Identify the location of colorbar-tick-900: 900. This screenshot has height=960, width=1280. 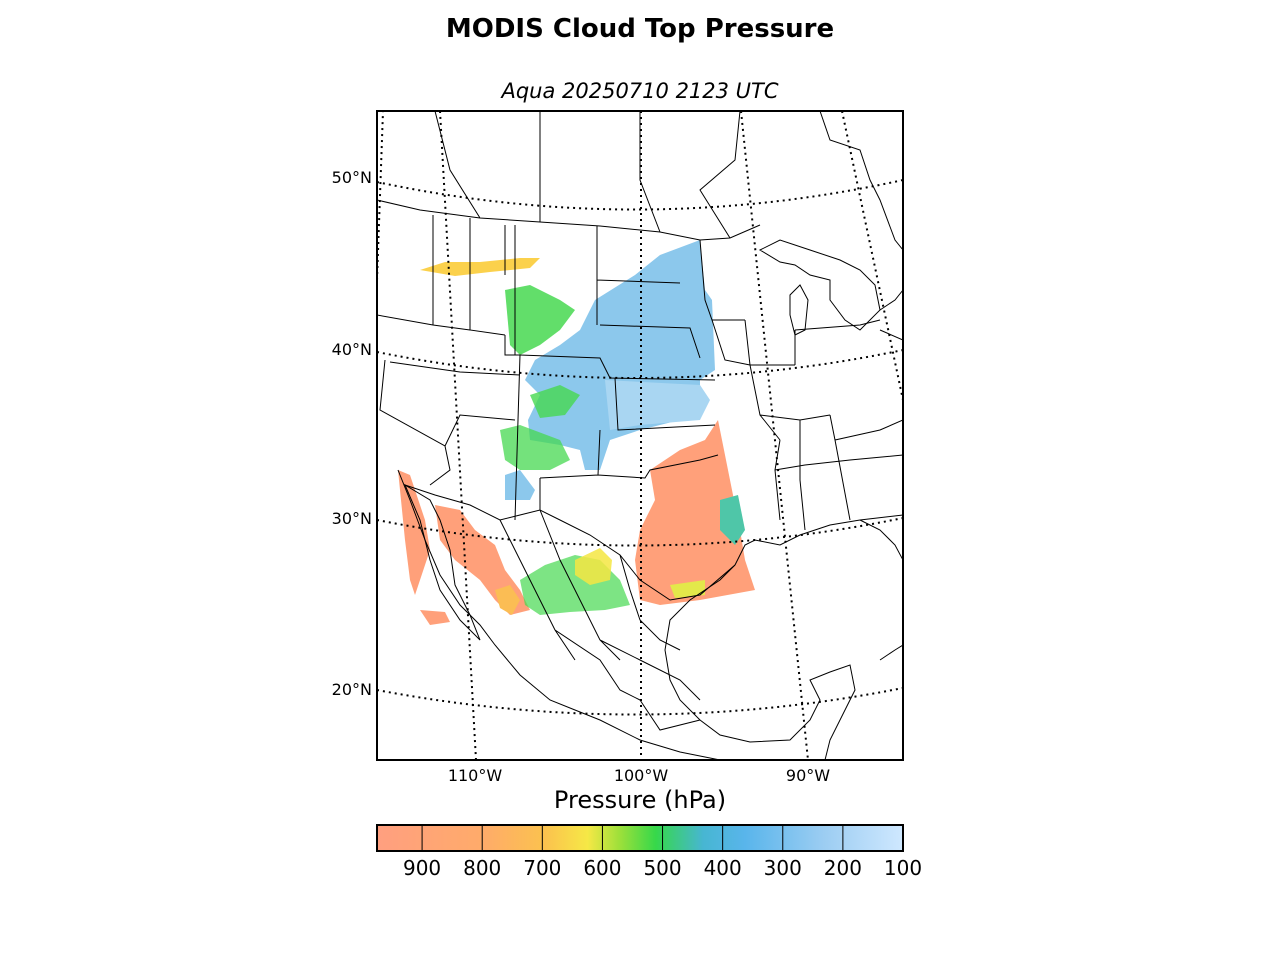
(422, 868).